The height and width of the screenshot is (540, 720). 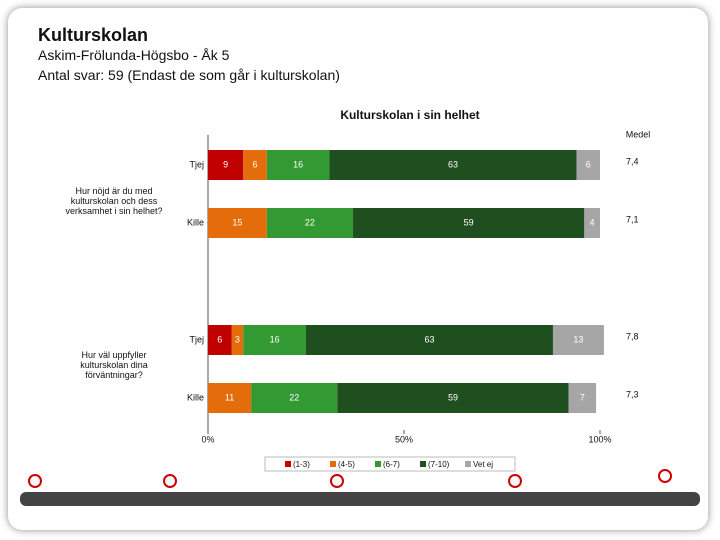 I want to click on legend-box, so click(x=390, y=464).